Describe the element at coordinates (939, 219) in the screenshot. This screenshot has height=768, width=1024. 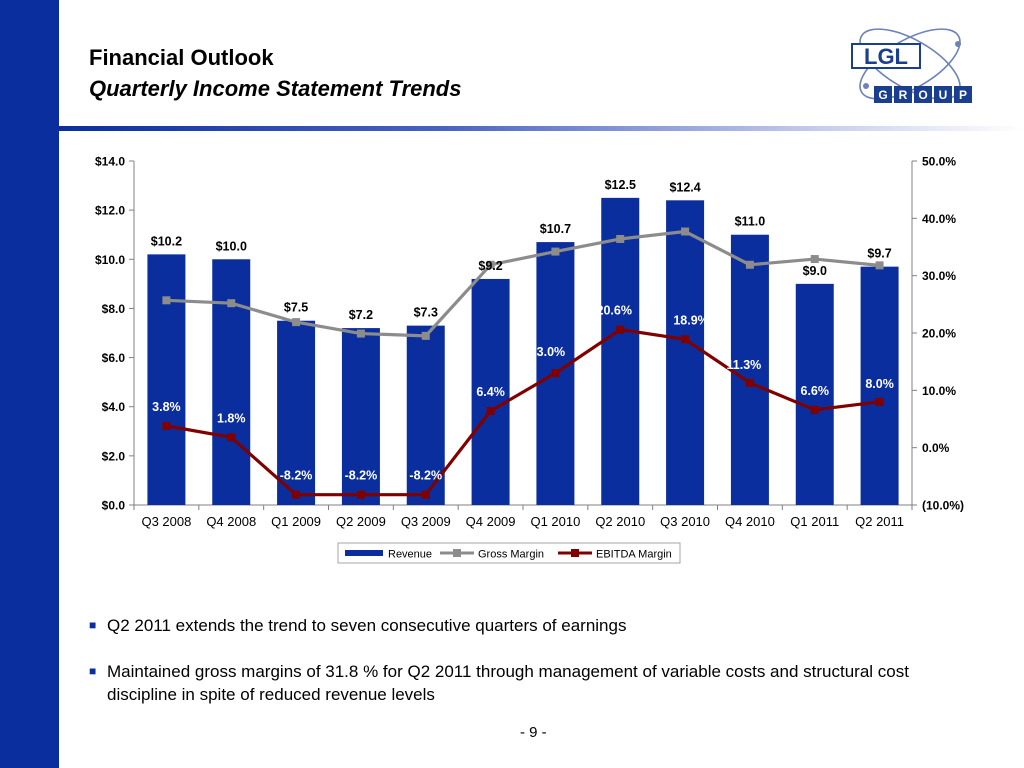
I see `y-right-tick-label: 40.0%` at that location.